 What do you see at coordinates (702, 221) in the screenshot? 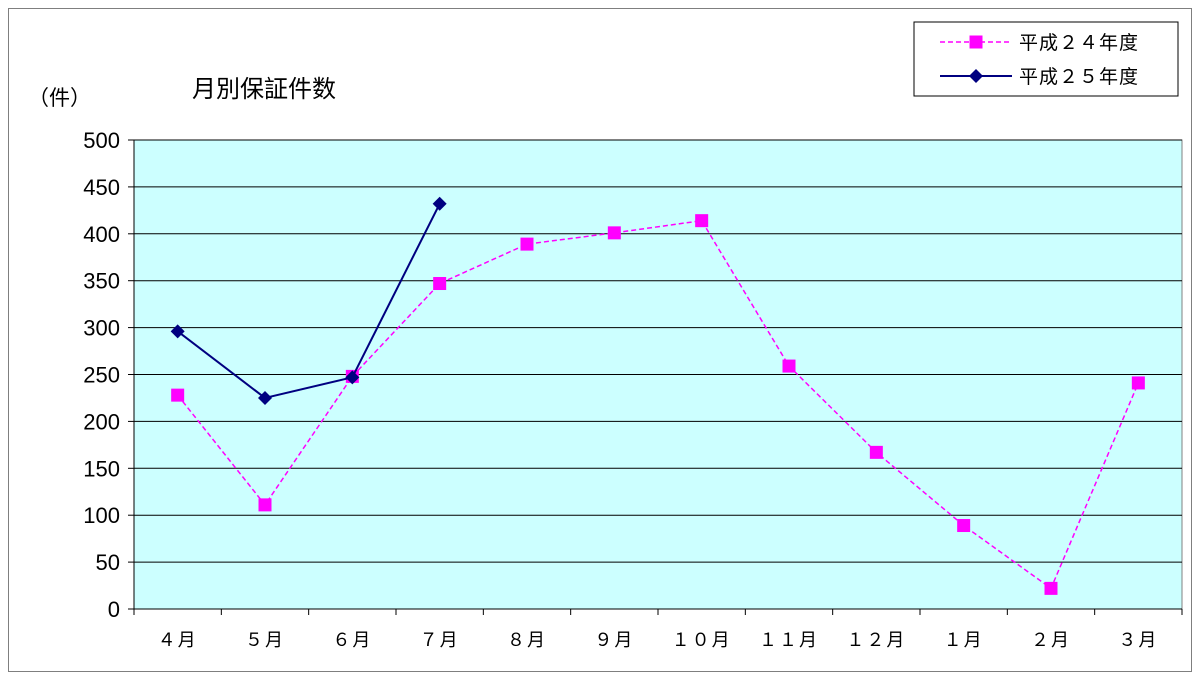
I see `series-1-point-１０月` at bounding box center [702, 221].